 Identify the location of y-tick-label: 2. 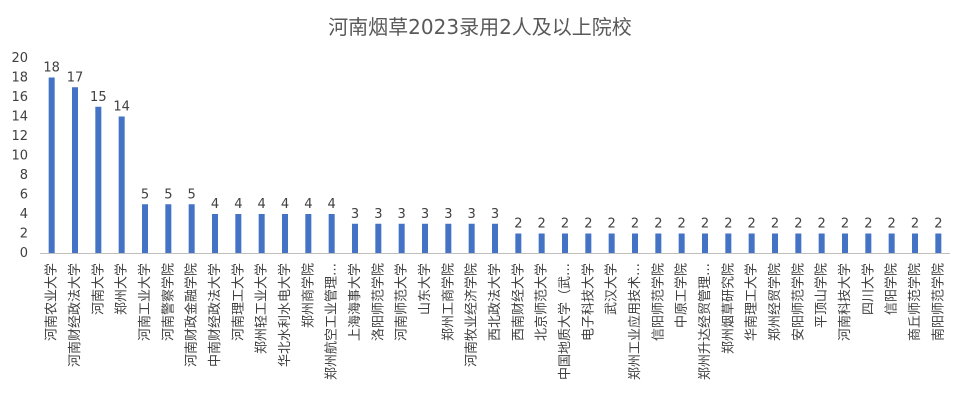
(24, 234).